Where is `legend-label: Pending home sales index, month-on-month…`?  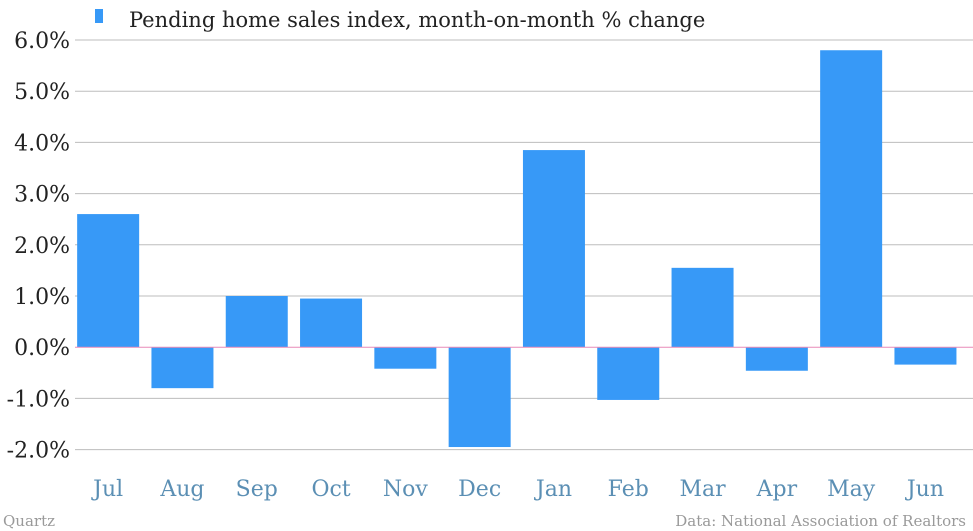 legend-label: Pending home sales index, month-on-month… is located at coordinates (417, 20).